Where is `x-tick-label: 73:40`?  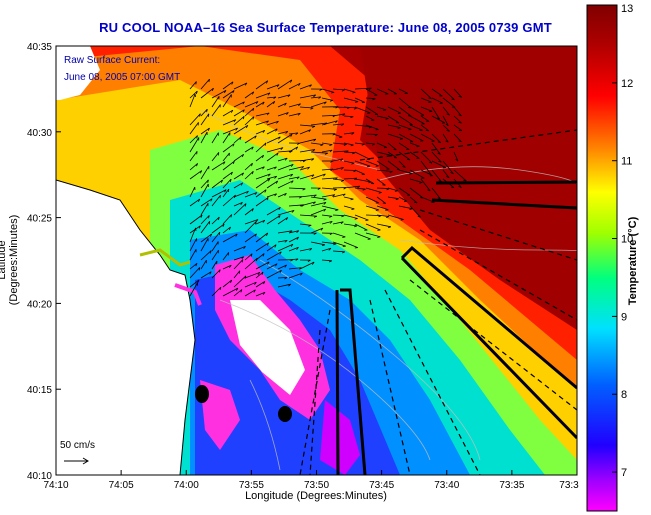 x-tick-label: 73:40 is located at coordinates (446, 485).